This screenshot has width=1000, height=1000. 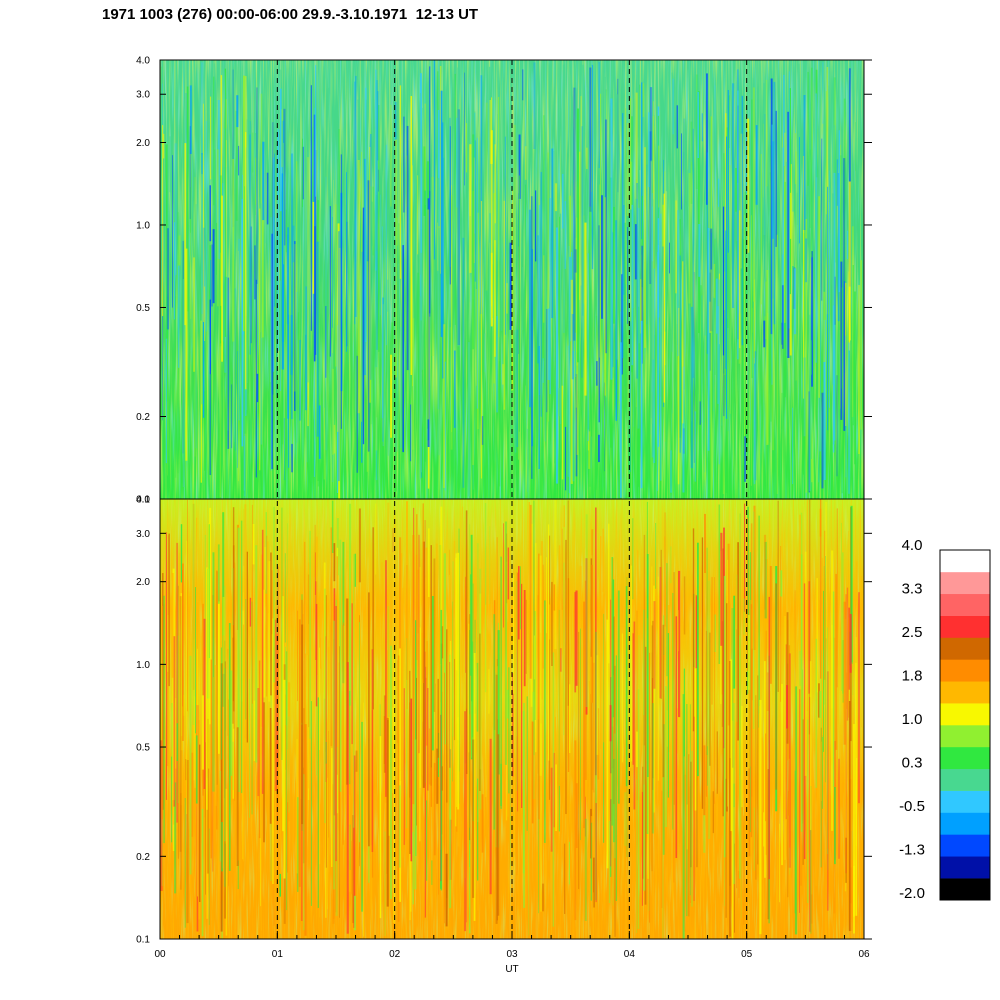 I want to click on x-tick-label: 06, so click(x=864, y=954).